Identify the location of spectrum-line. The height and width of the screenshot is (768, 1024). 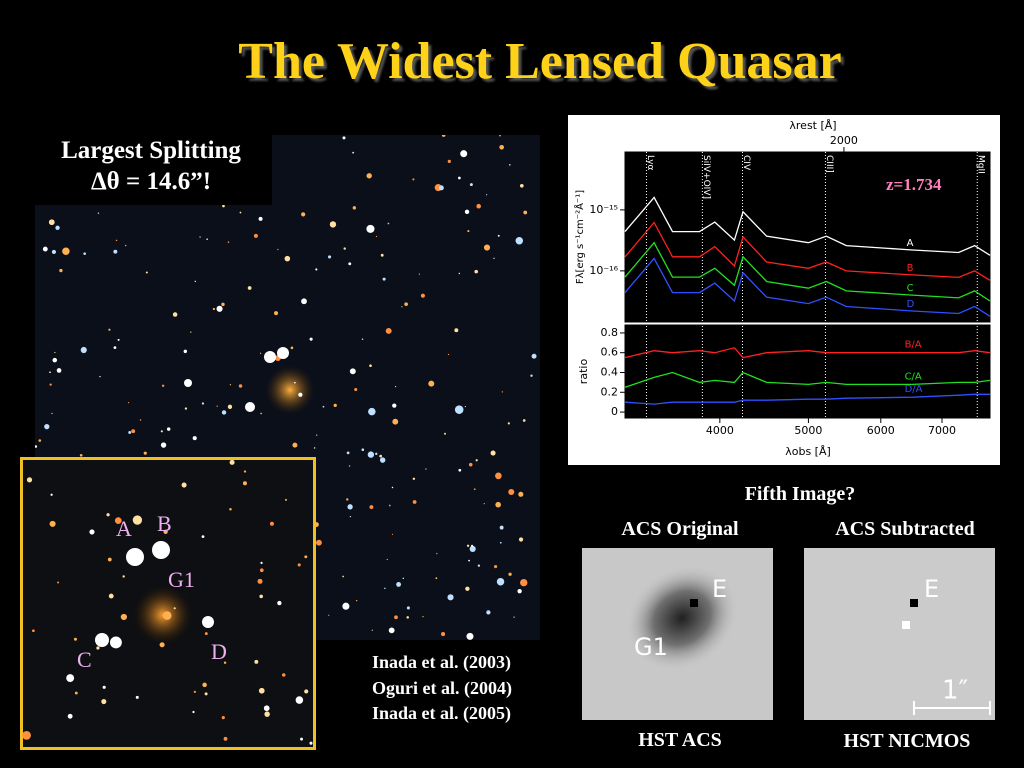
(807, 287).